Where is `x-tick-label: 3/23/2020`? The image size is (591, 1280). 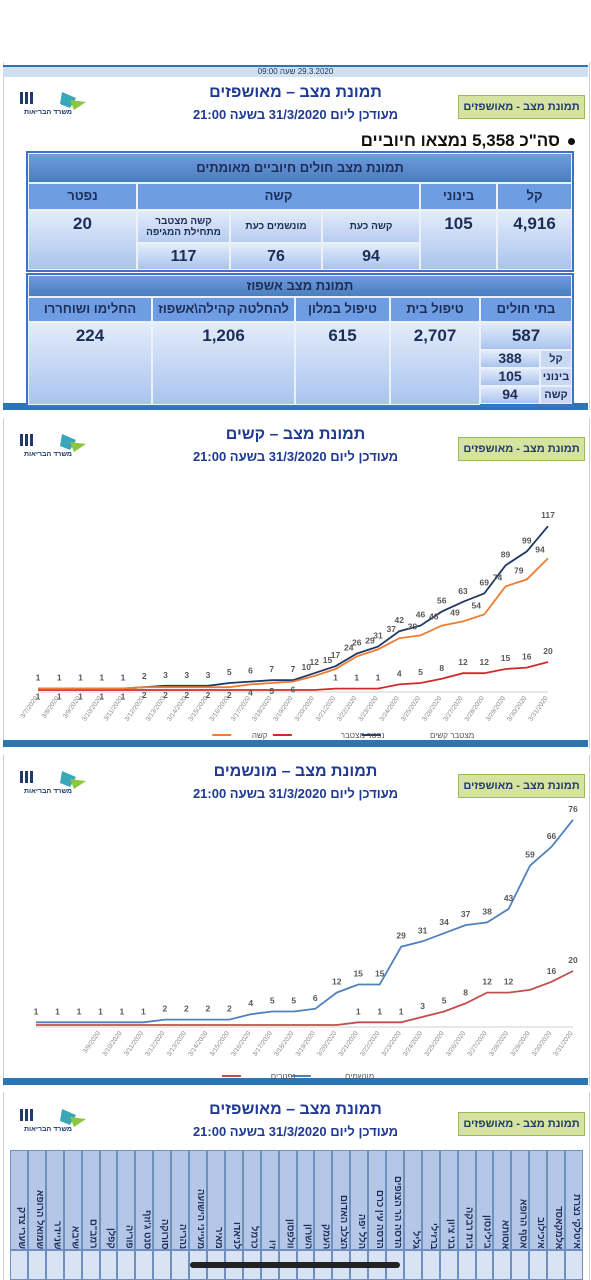
x-tick-label: 3/23/2020 is located at coordinates (368, 709).